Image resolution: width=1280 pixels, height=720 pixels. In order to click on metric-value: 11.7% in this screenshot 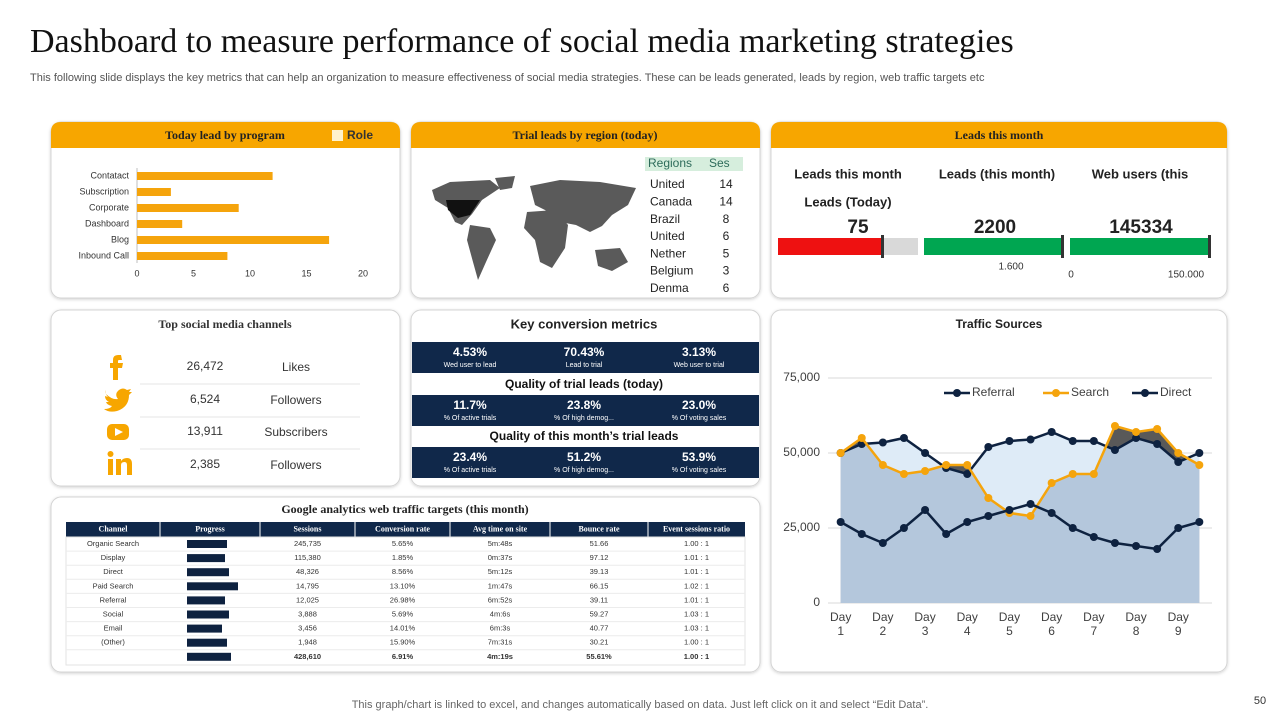, I will do `click(470, 405)`.